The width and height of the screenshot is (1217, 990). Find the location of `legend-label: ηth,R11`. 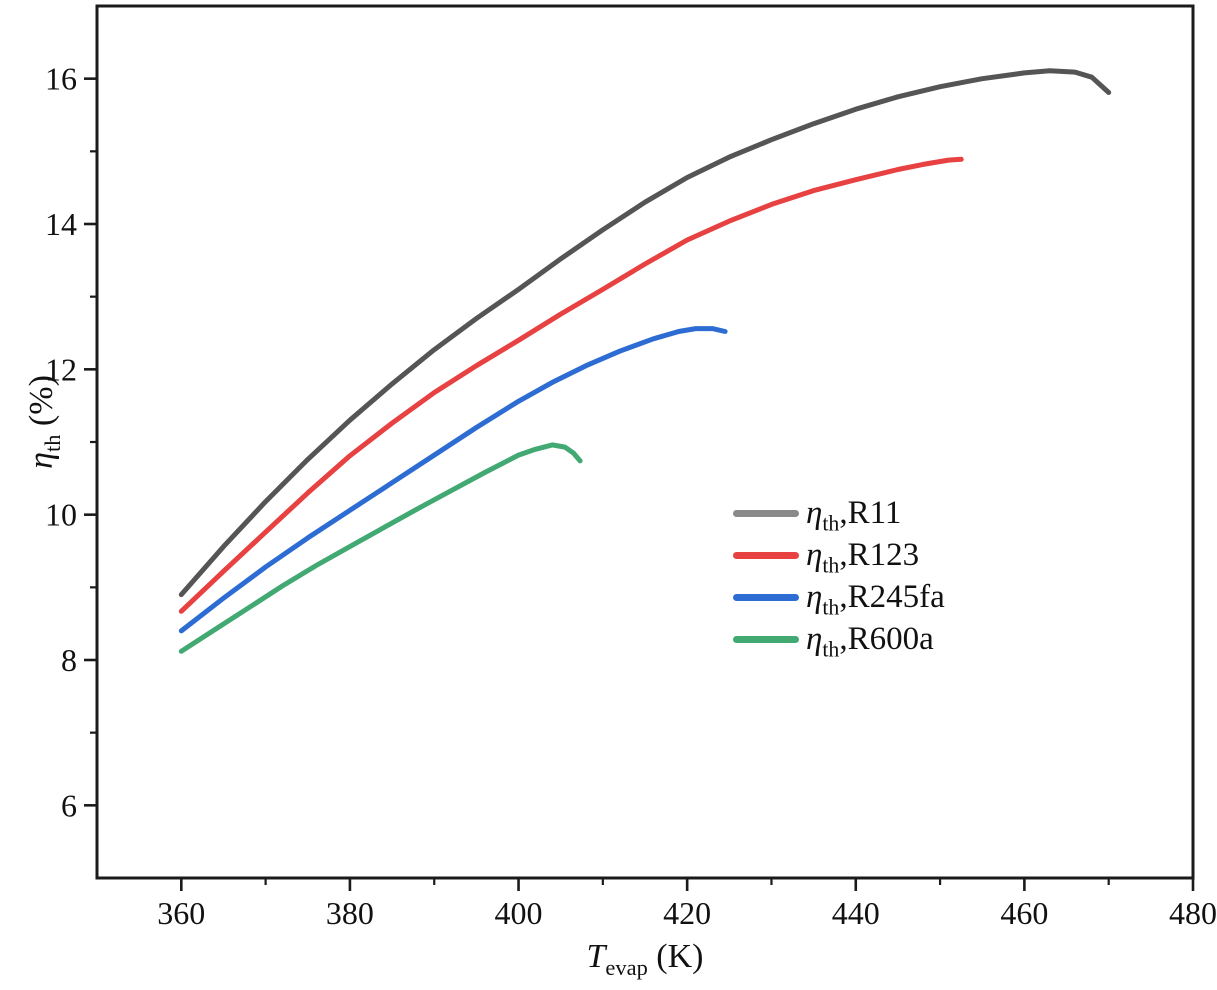

legend-label: ηth,R11 is located at coordinates (854, 515).